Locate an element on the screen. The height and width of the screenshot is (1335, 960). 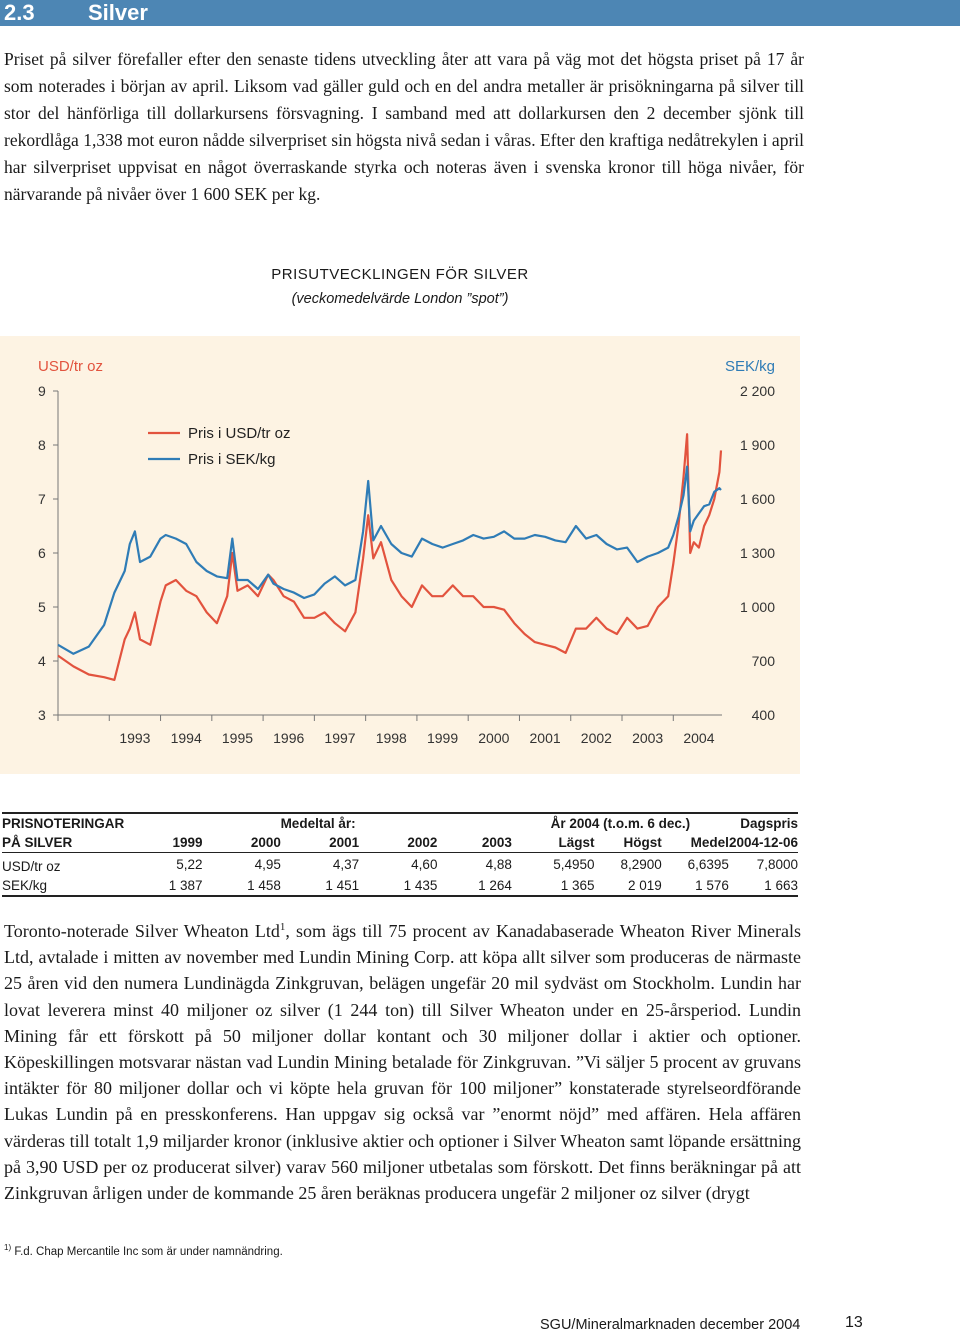
left-tick-label: 8 is located at coordinates (42, 445).